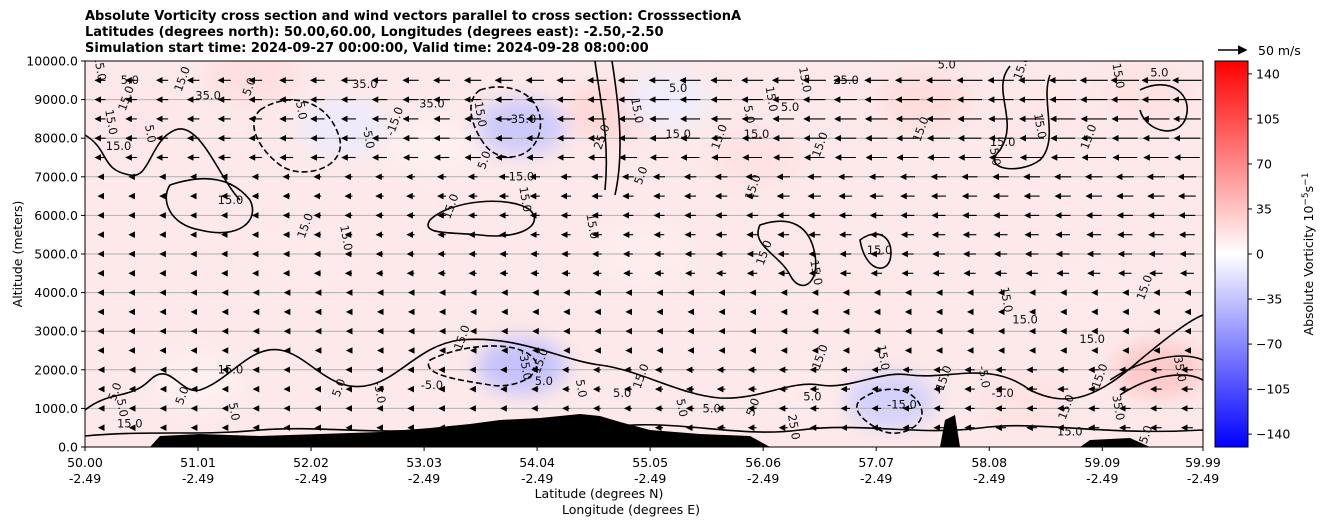  Describe the element at coordinates (56, 292) in the screenshot. I see `y-tick-label: 4000.0` at that location.